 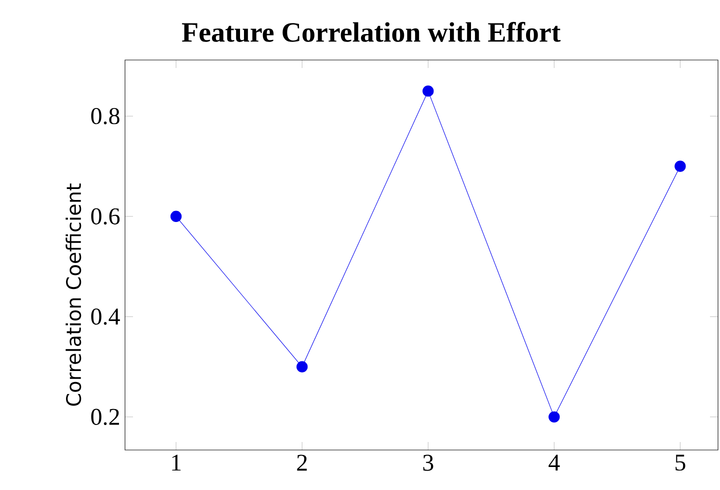 I want to click on y-tick-label: 0.4, so click(x=105, y=316).